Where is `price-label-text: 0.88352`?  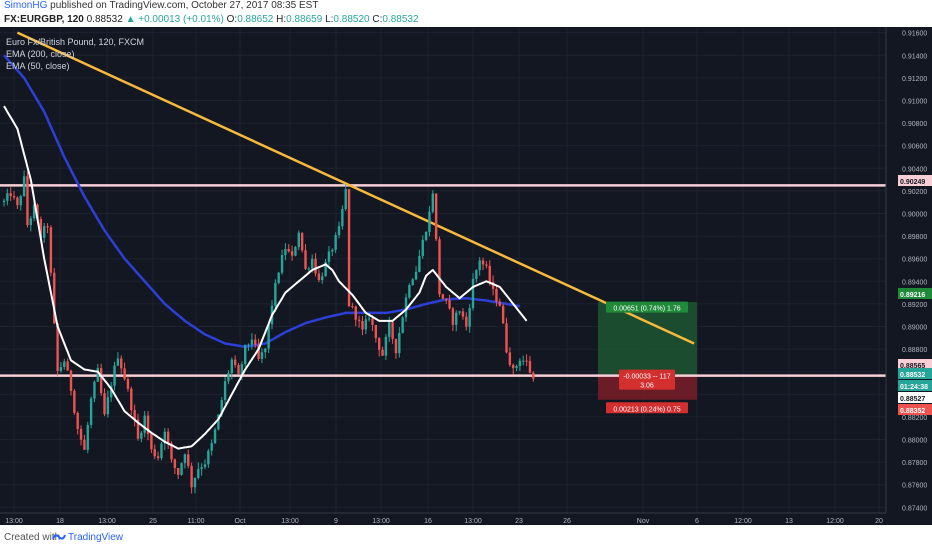
price-label-text: 0.88352 is located at coordinates (912, 411).